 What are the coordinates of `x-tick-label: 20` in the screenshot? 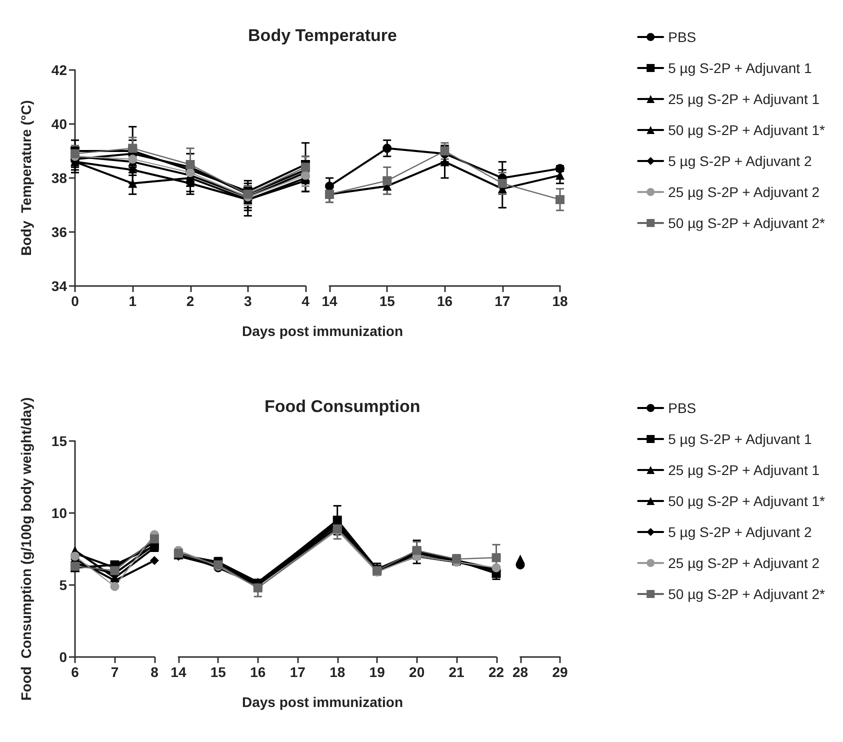 It's located at (417, 672).